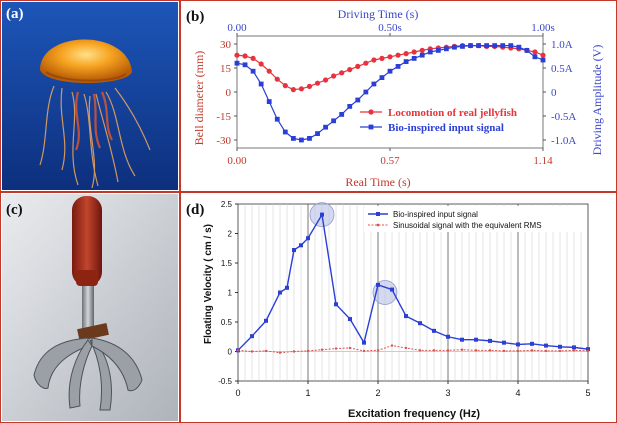  I want to click on d-y-tick-label: 2.5, so click(227, 204).